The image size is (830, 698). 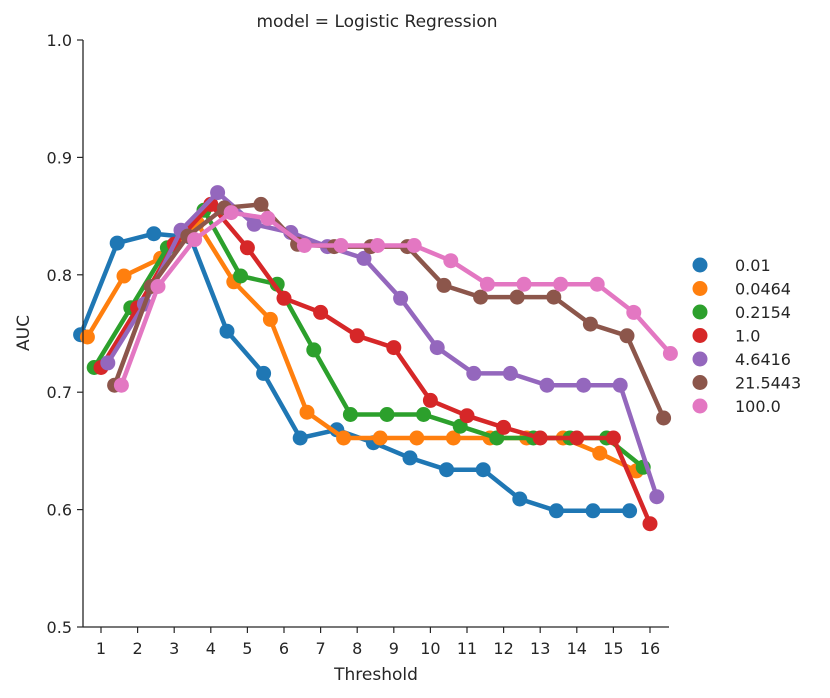 I want to click on x-tick-label: 7, so click(x=321, y=648).